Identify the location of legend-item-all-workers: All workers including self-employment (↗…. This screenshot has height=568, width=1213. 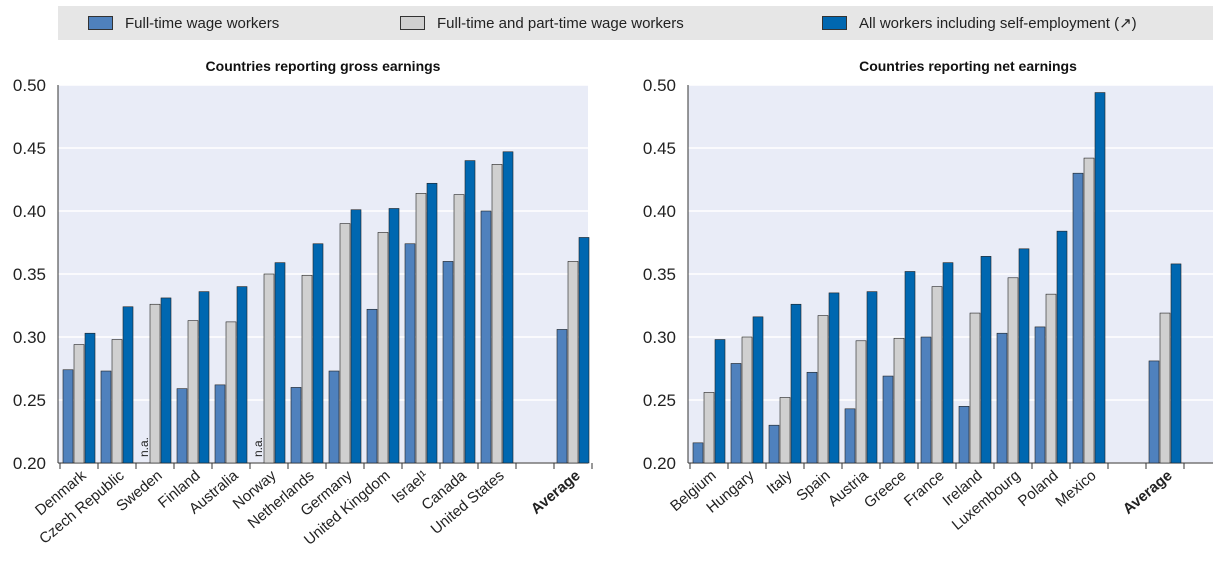
(979, 23).